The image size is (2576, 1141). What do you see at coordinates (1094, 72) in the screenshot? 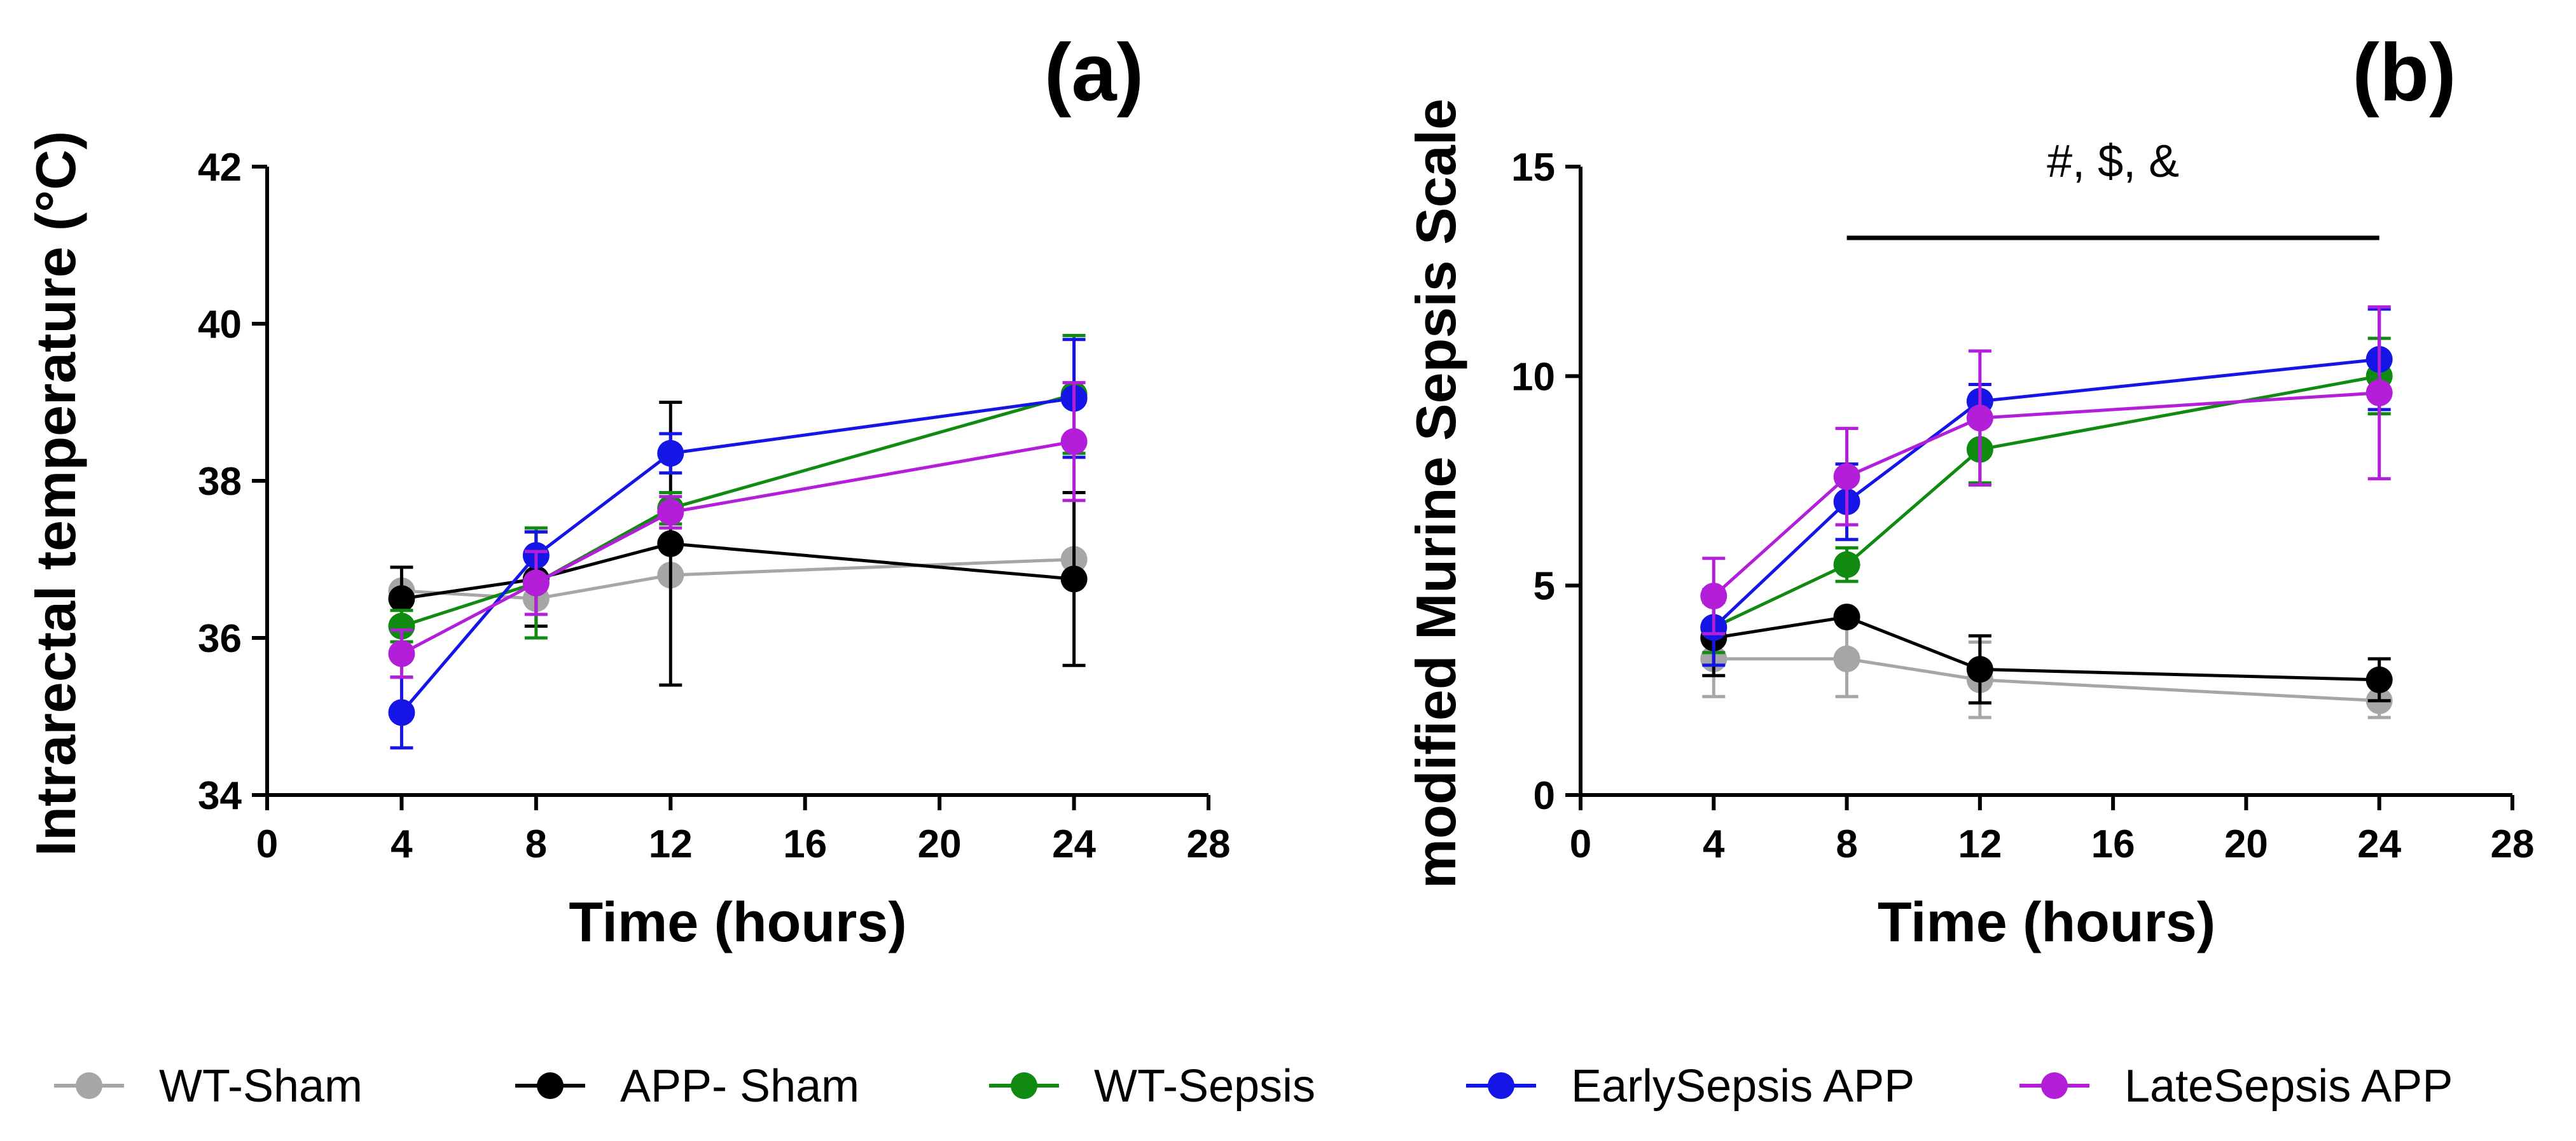
I see `panel-label: (a)` at bounding box center [1094, 72].